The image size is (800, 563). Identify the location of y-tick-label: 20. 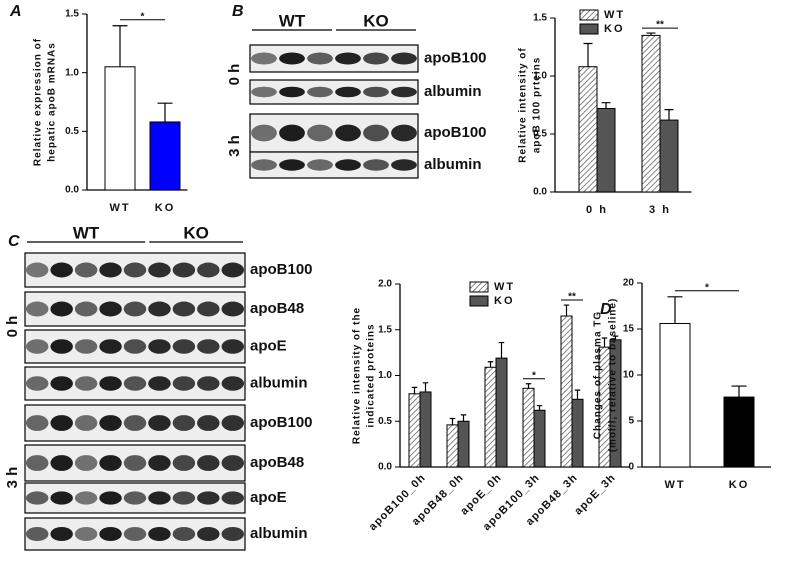
(629, 283).